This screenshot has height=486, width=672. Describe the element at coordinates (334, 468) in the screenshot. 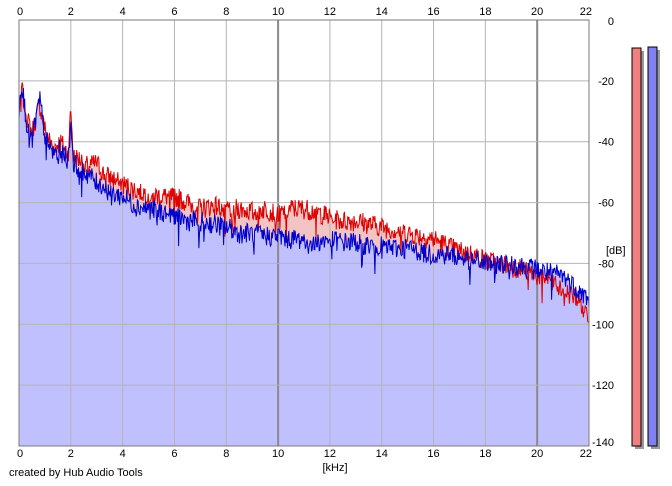

I see `x-axis-label: [kHz]` at that location.